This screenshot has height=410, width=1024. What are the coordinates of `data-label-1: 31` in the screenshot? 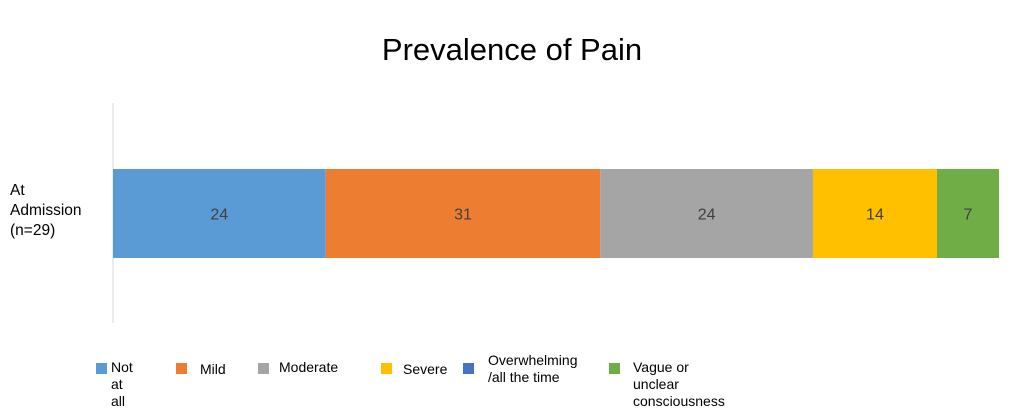 It's located at (463, 215).